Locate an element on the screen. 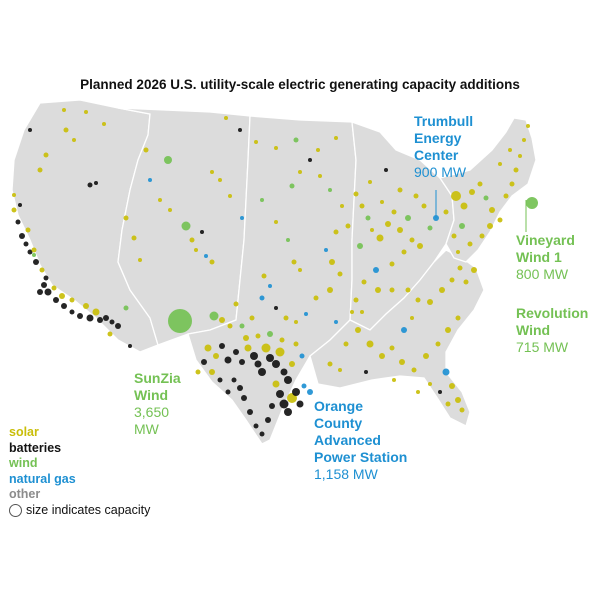  legend-item-solar: solar is located at coordinates (24, 432).